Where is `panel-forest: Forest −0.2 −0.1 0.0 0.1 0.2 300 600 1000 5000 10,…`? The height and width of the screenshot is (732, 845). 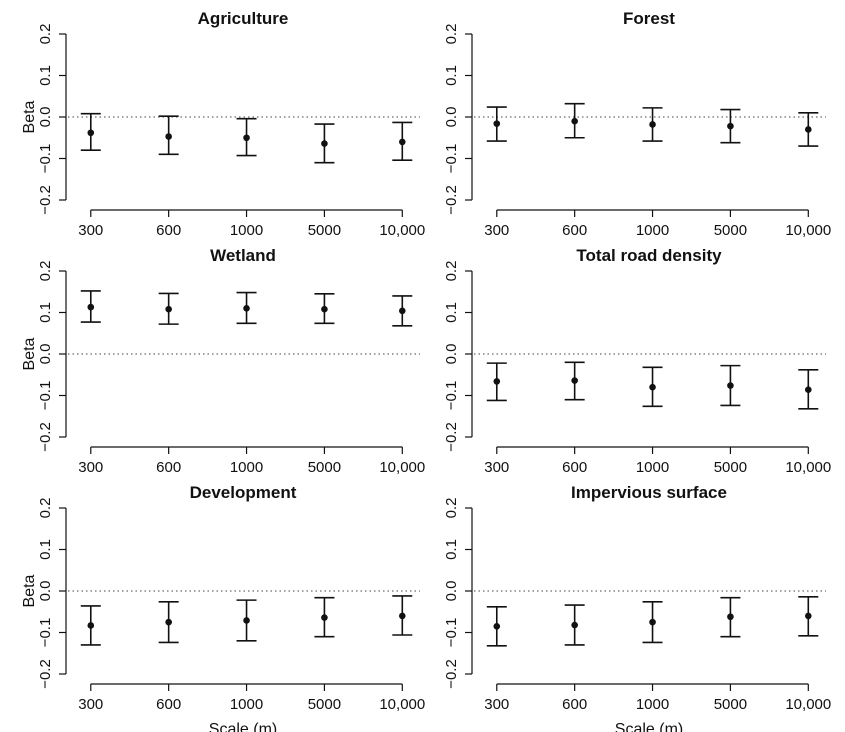
panel-forest: Forest −0.2 −0.1 0.0 0.1 0.2 300 600 1000 5000 10,… is located at coordinates (637, 124).